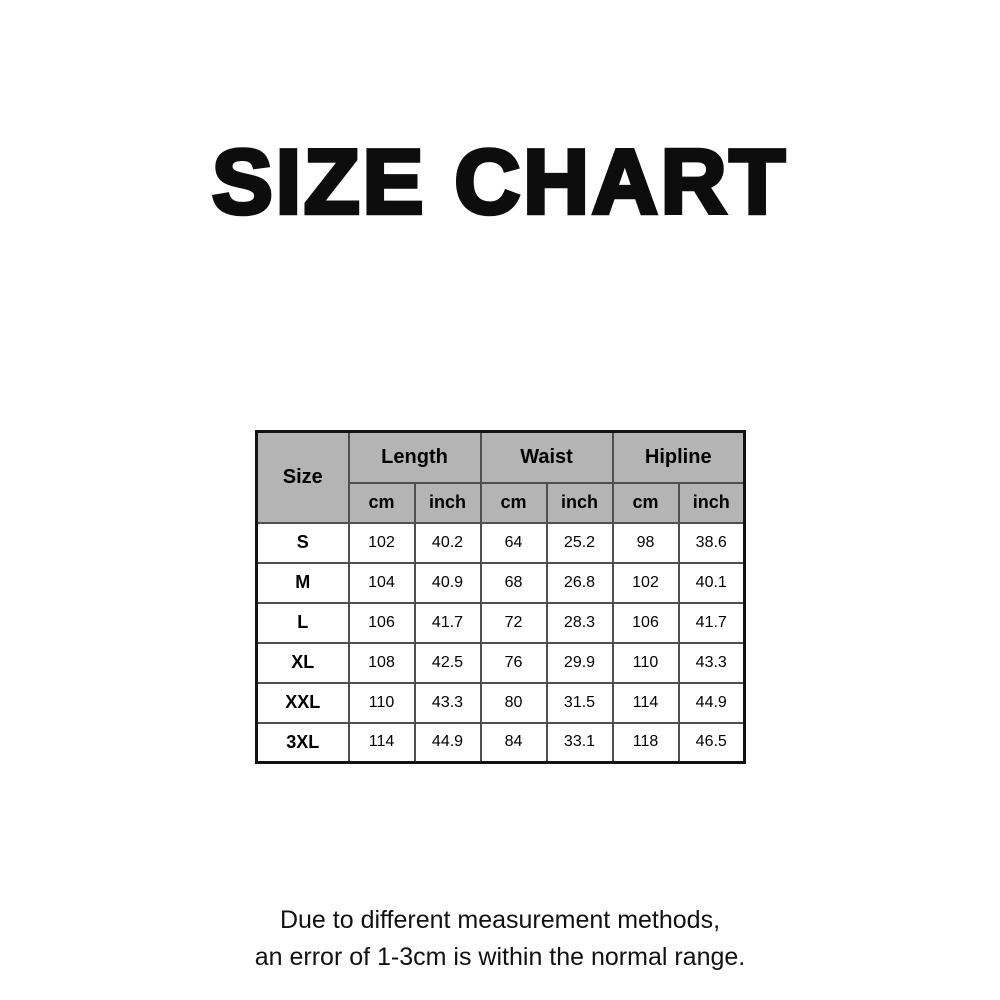 The height and width of the screenshot is (1000, 1000). Describe the element at coordinates (381, 542) in the screenshot. I see `cell-length-cm: 102` at that location.